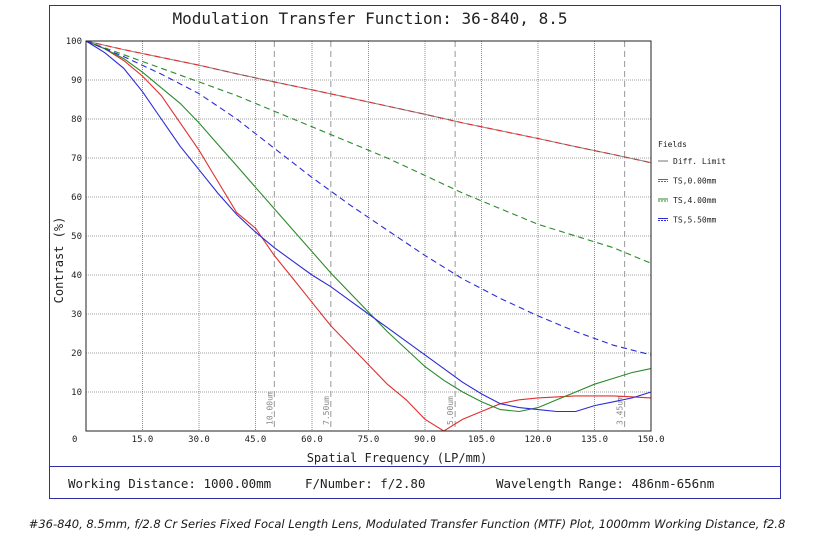 The height and width of the screenshot is (545, 814). Describe the element at coordinates (425, 440) in the screenshot. I see `x-tick-label: 90.0` at that location.